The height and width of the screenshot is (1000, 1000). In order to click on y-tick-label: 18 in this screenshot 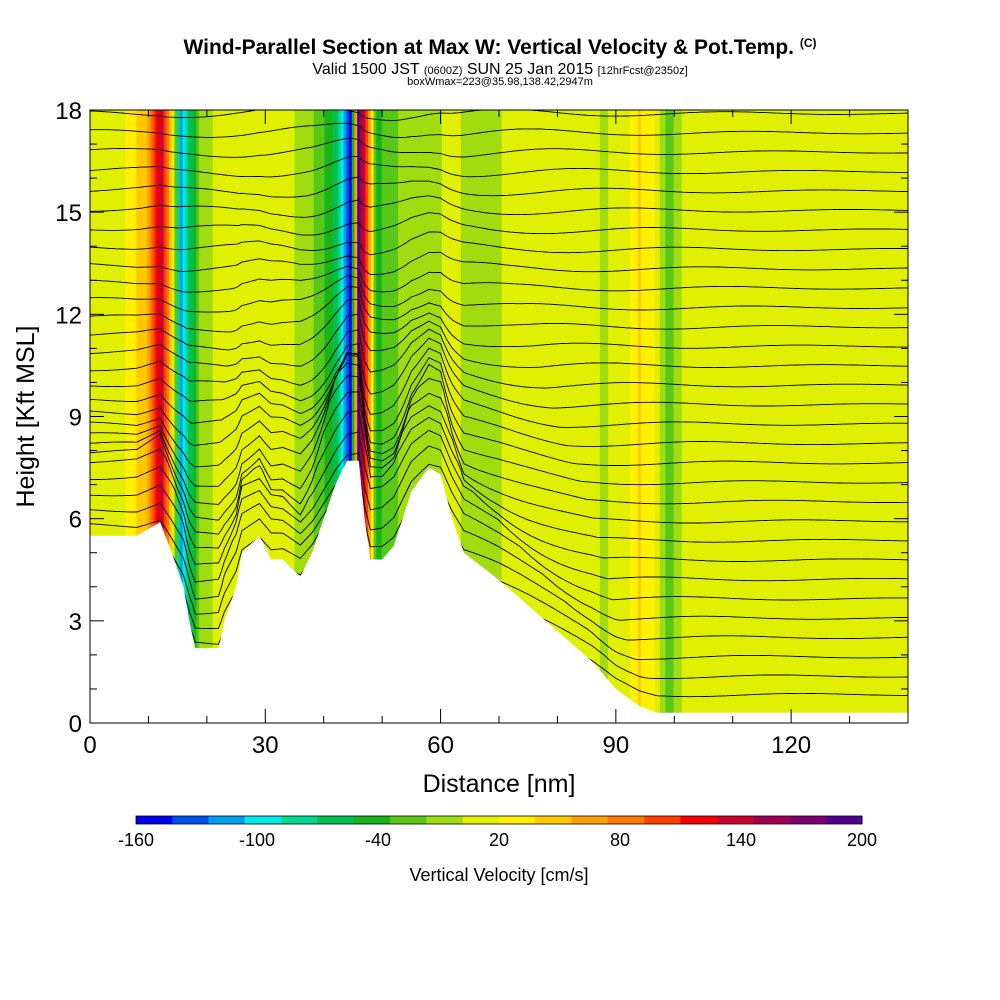, I will do `click(68, 111)`.